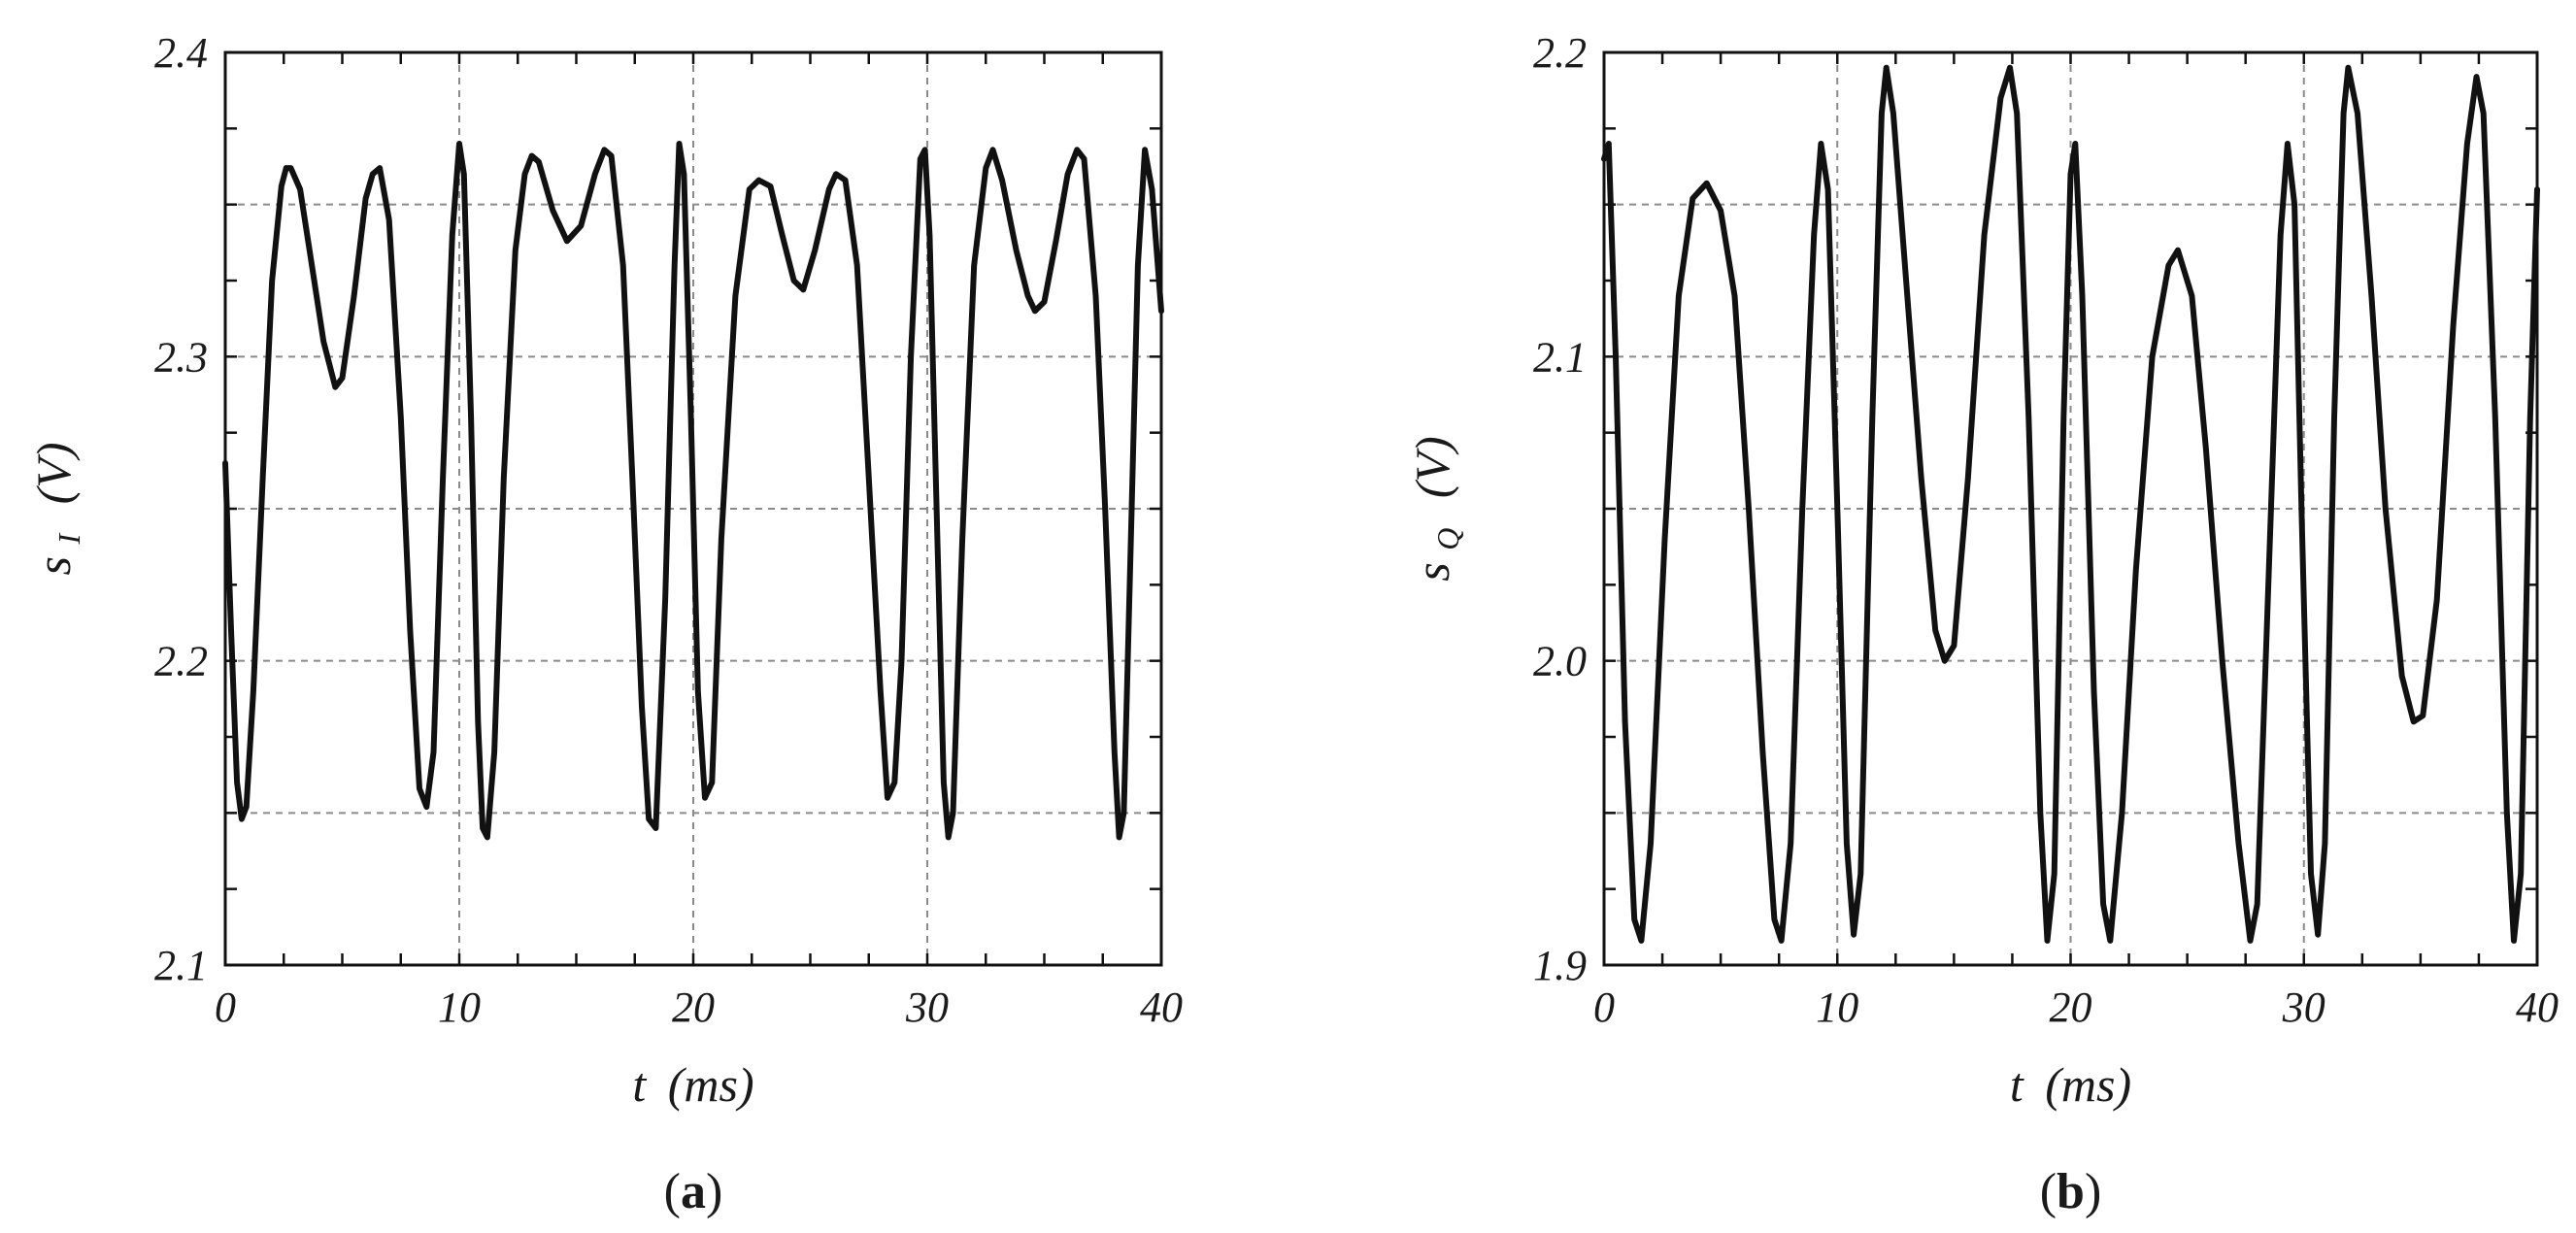 The height and width of the screenshot is (1233, 2576). I want to click on y-tick-label: 2.4, so click(181, 53).